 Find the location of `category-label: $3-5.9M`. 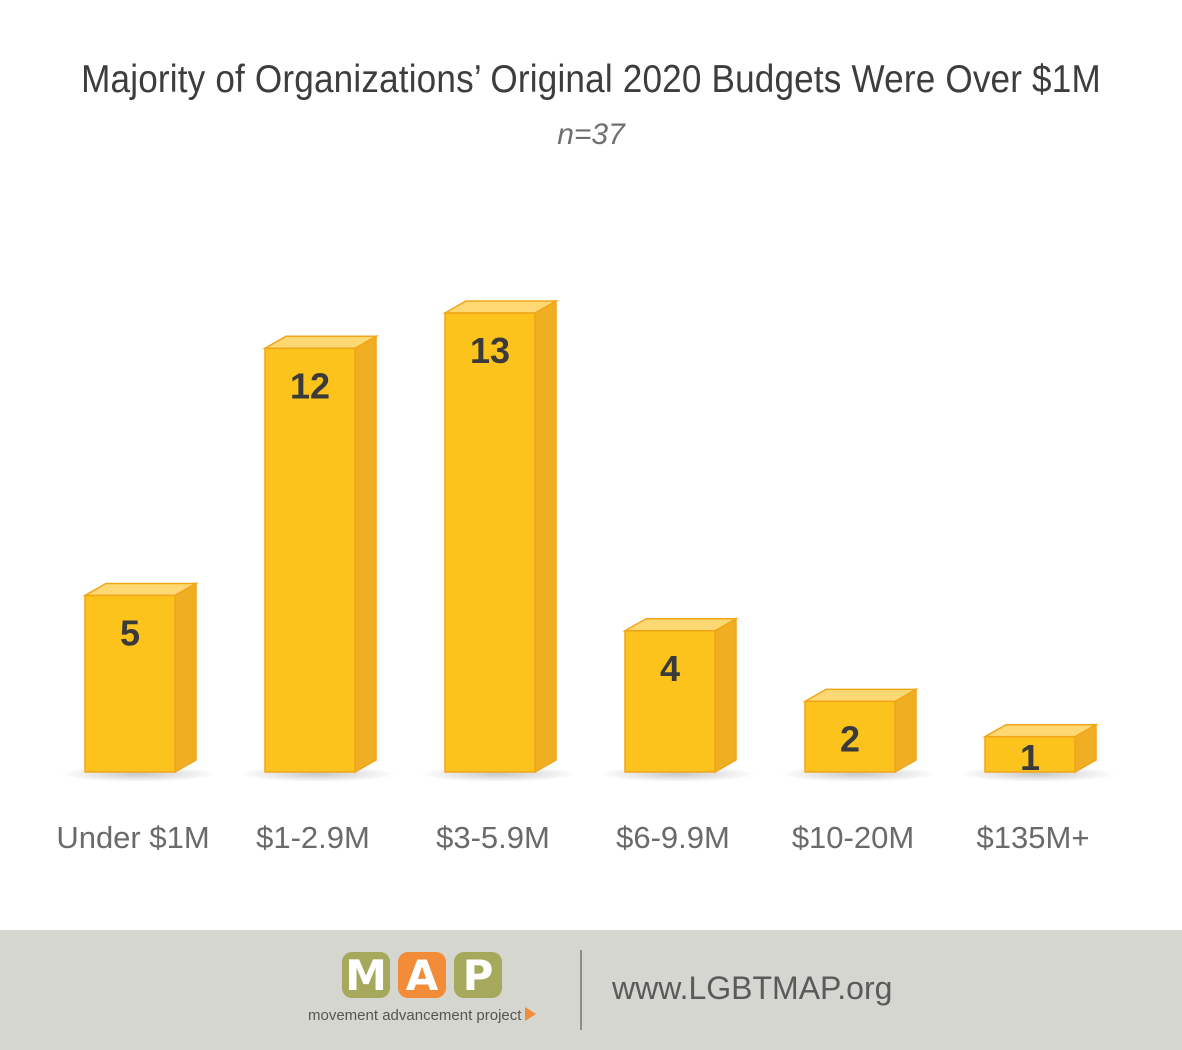

category-label: $3-5.9M is located at coordinates (493, 837).